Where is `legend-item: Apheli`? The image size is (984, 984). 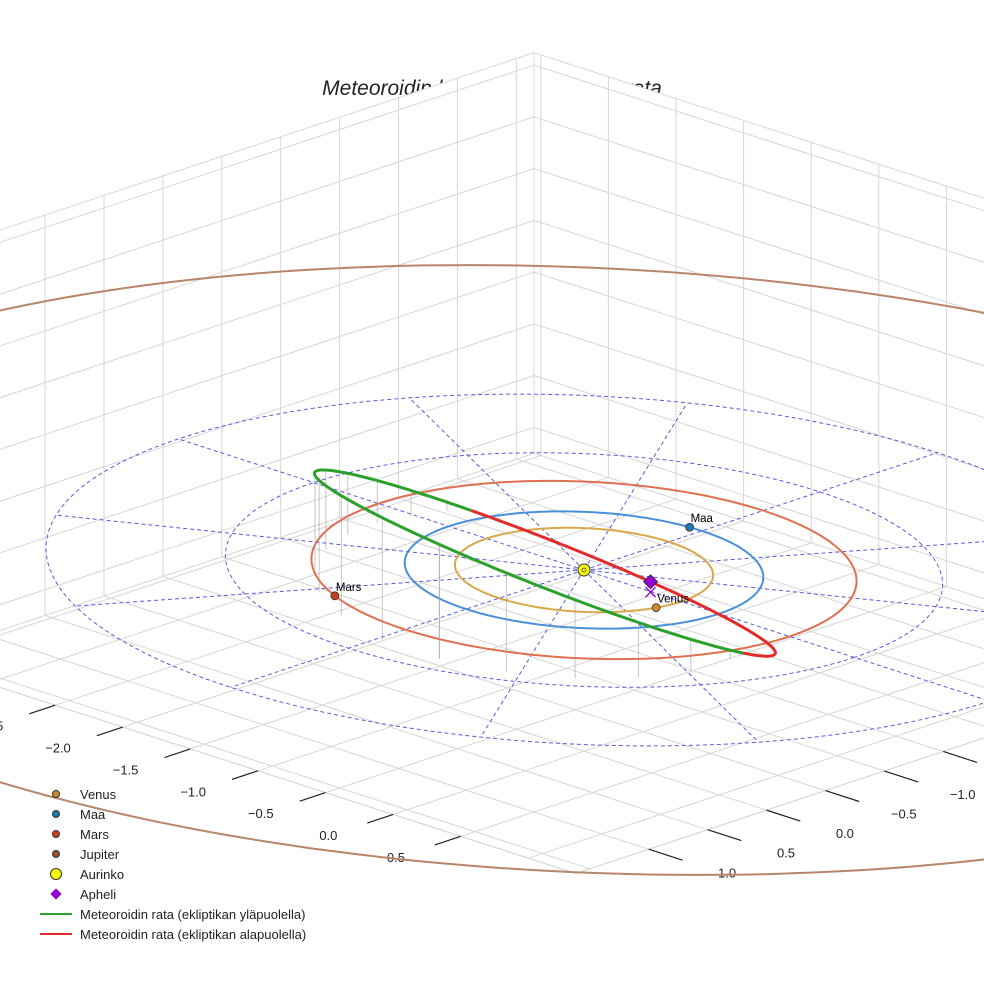
legend-item: Apheli is located at coordinates (210, 894).